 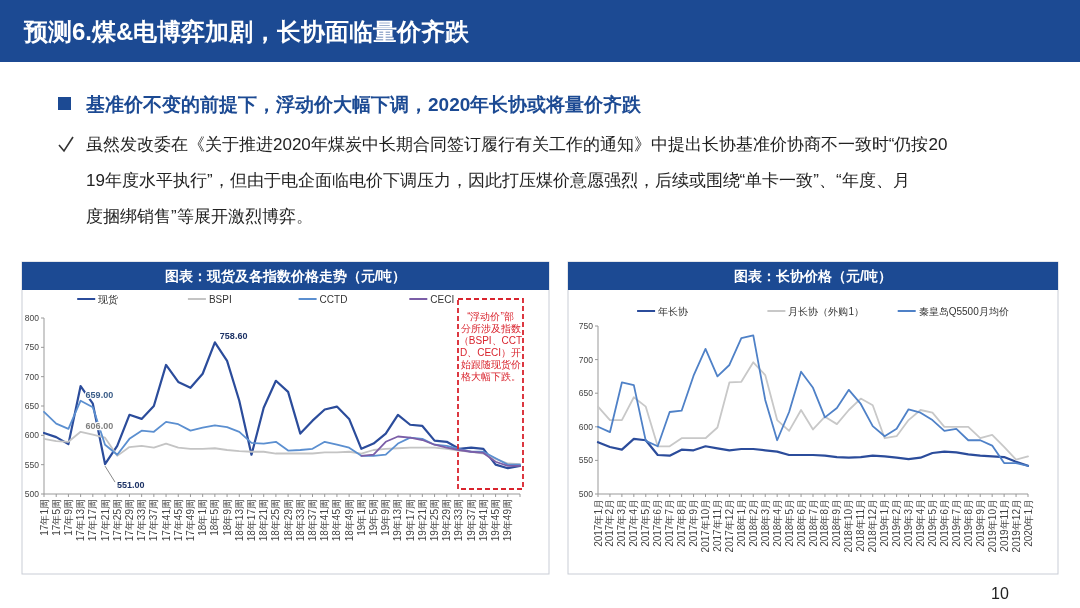 I want to click on legend-label: 月长协（外购1）, so click(x=826, y=311).